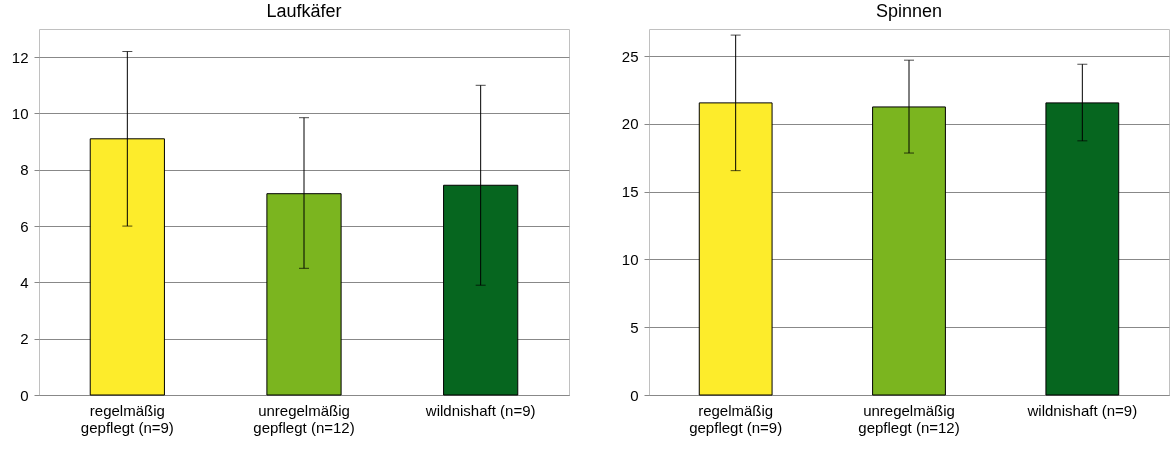  What do you see at coordinates (24, 226) in the screenshot?
I see `y-tick-label: 6` at bounding box center [24, 226].